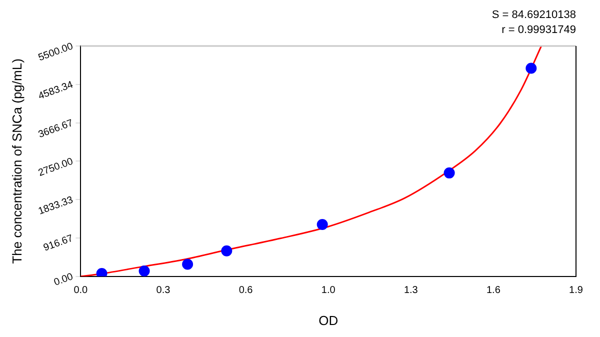 This screenshot has width=600, height=337. Describe the element at coordinates (163, 290) in the screenshot. I see `x-tick-label: 0.3` at that location.